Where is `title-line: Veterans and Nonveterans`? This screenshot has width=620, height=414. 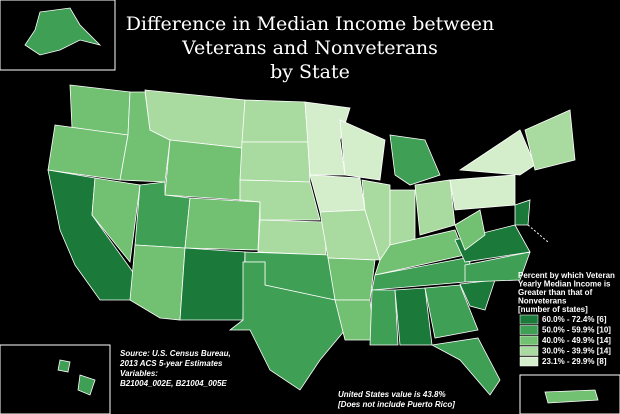
title-line: Veterans and Nonveterans is located at coordinates (309, 48).